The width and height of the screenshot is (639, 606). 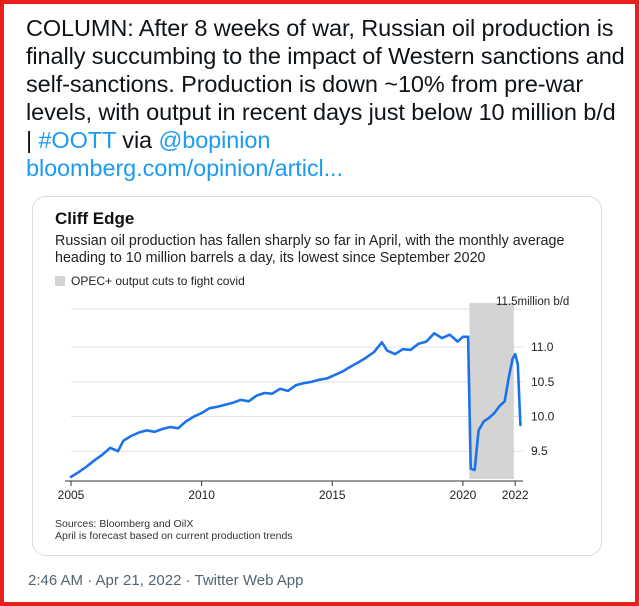 What do you see at coordinates (543, 417) in the screenshot?
I see `y-tick-label: 10.0` at bounding box center [543, 417].